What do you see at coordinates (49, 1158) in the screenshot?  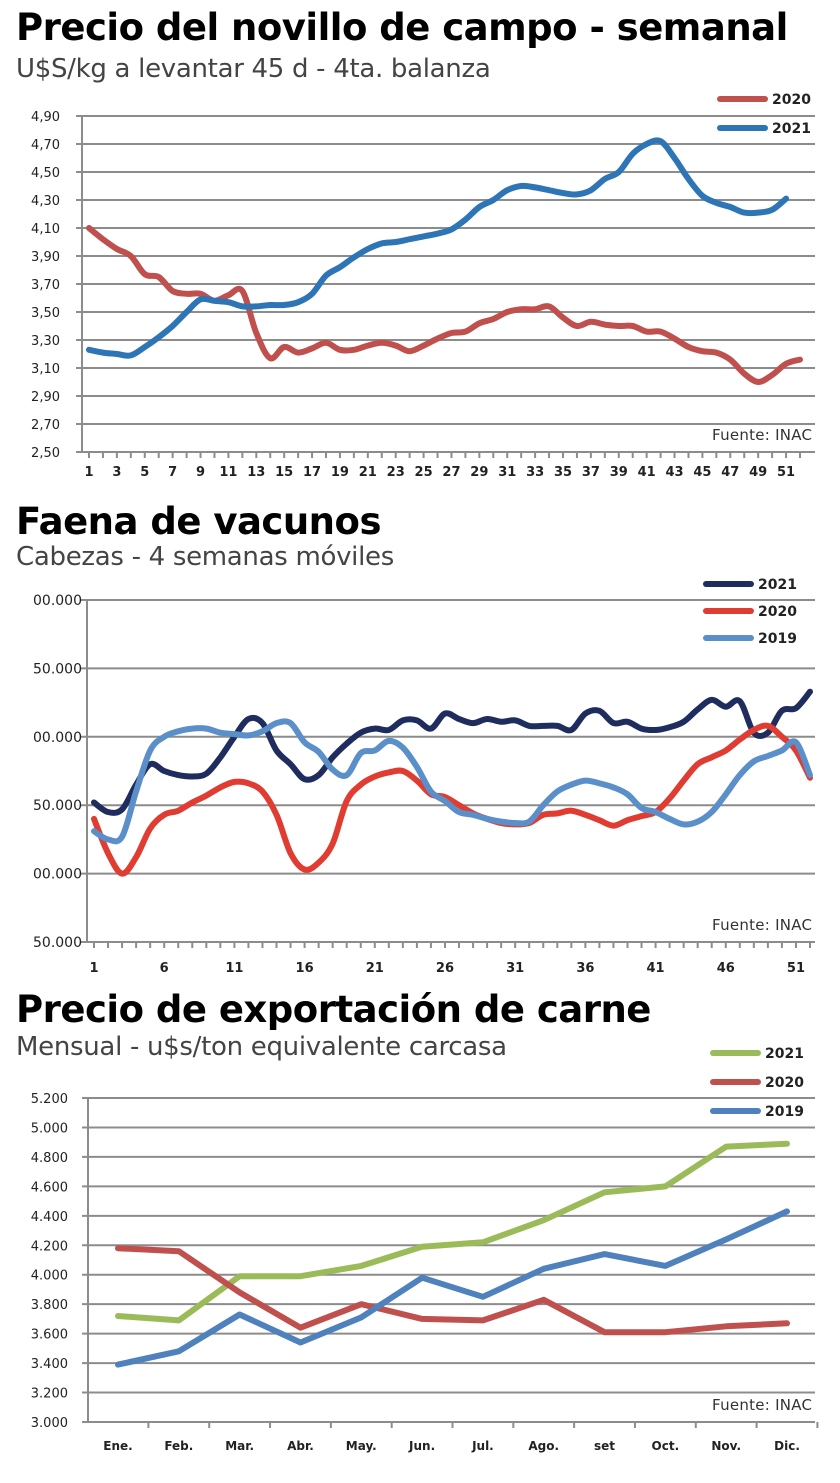 I see `y-tick-label: 4.800` at bounding box center [49, 1158].